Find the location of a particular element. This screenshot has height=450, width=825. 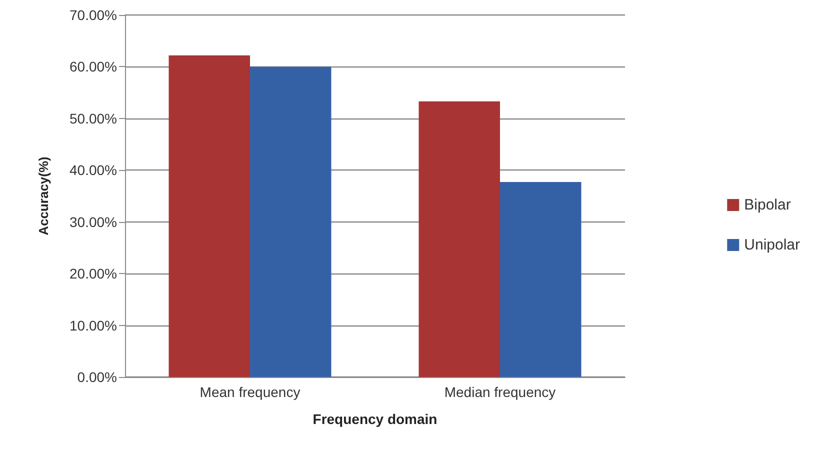

legend-label: Unipolar is located at coordinates (772, 245).